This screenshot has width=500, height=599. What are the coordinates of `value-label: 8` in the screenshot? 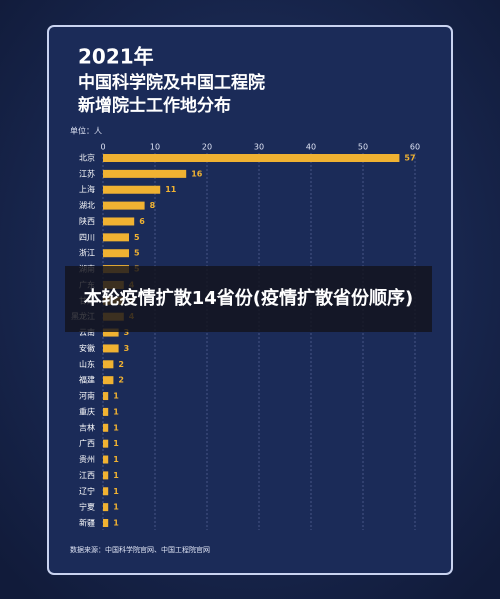 It's located at (153, 205).